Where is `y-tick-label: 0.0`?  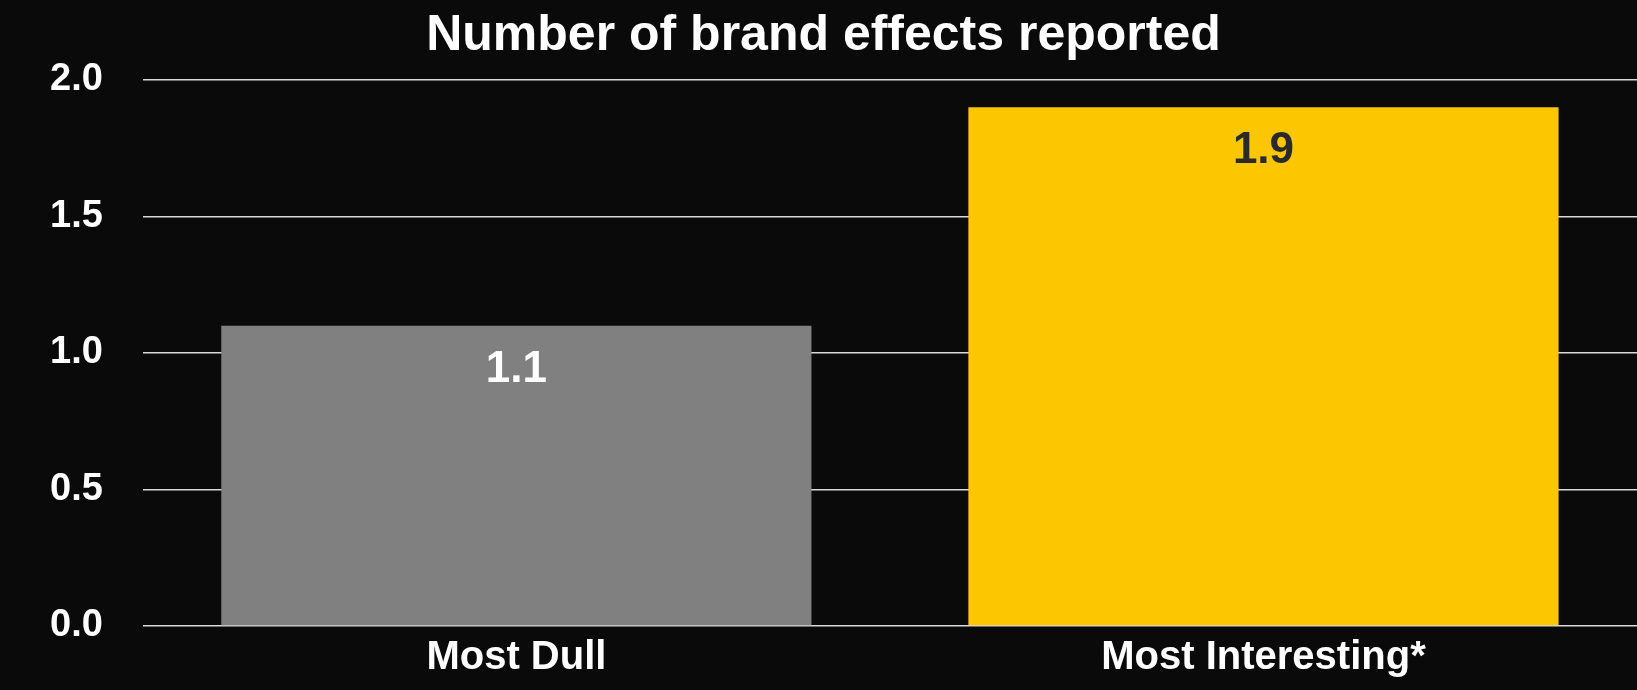 y-tick-label: 0.0 is located at coordinates (76, 623).